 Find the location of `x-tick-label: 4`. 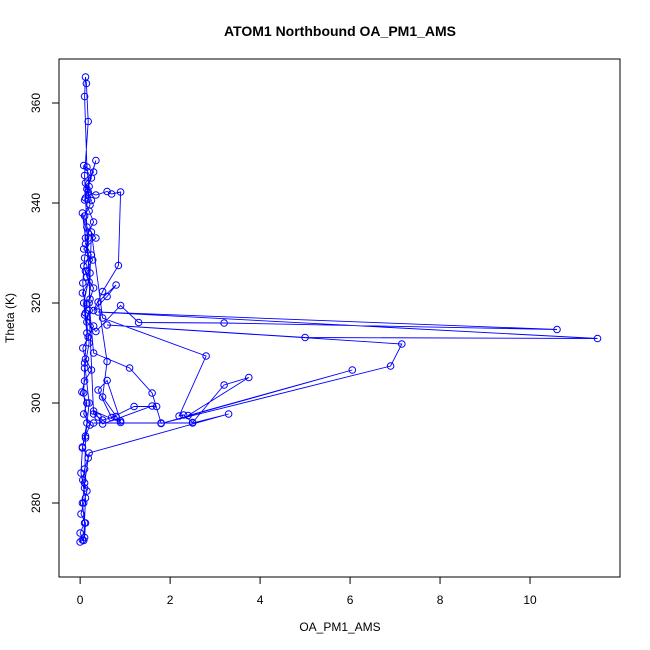

x-tick-label: 4 is located at coordinates (260, 600).